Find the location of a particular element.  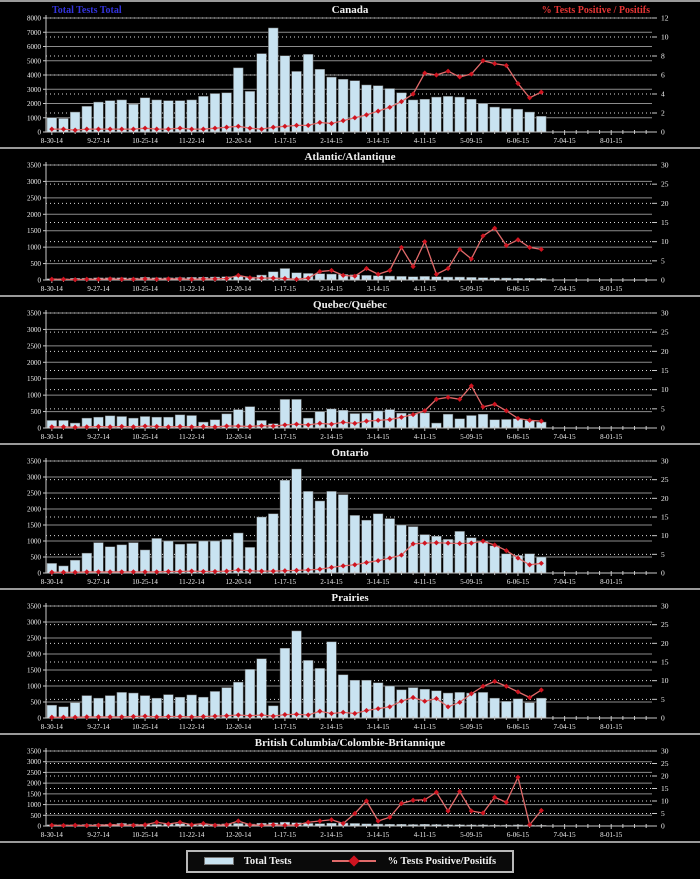

chart-legend: Total Tests % Tests Positive/Positifs is located at coordinates (350, 861).